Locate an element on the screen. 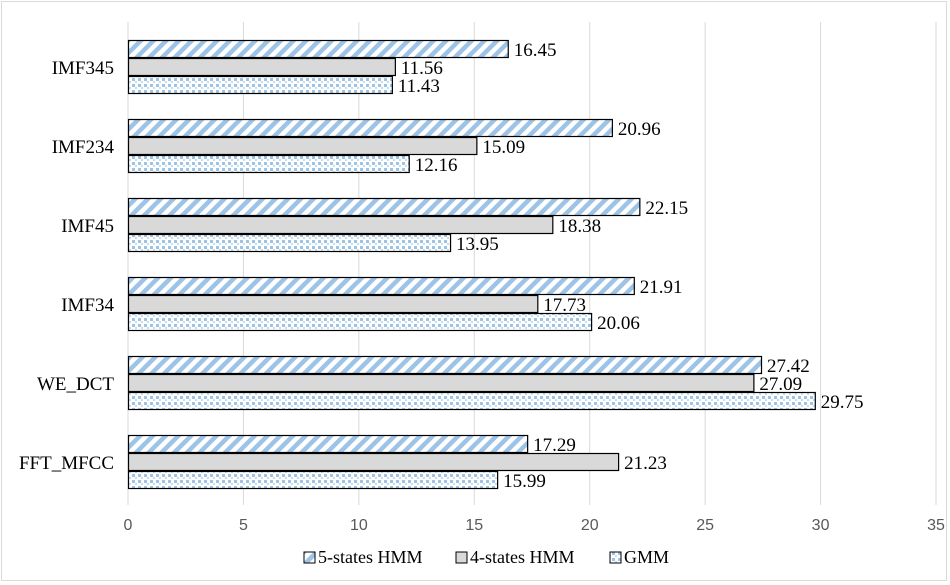 The height and width of the screenshot is (585, 950). legend: 5-states HMM 4-states HMM GMM is located at coordinates (486, 557).